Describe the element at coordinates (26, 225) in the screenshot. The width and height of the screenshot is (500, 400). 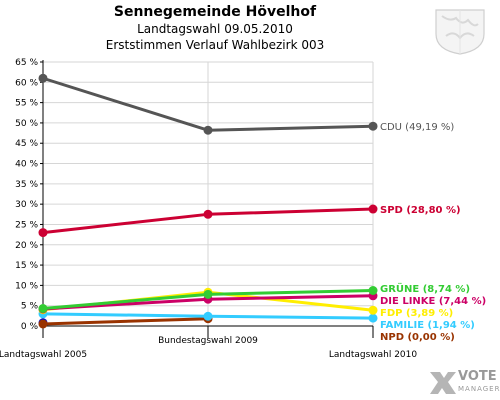
I see `y-tick-label: 25 %` at that location.